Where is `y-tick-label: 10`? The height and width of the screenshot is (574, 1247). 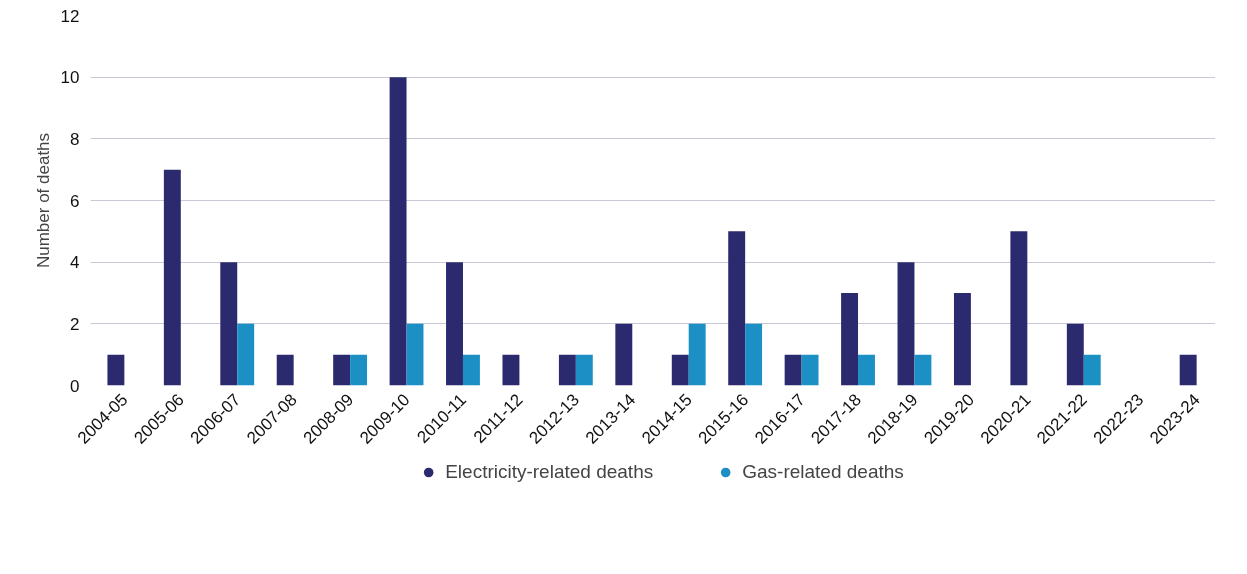 y-tick-label: 10 is located at coordinates (70, 78).